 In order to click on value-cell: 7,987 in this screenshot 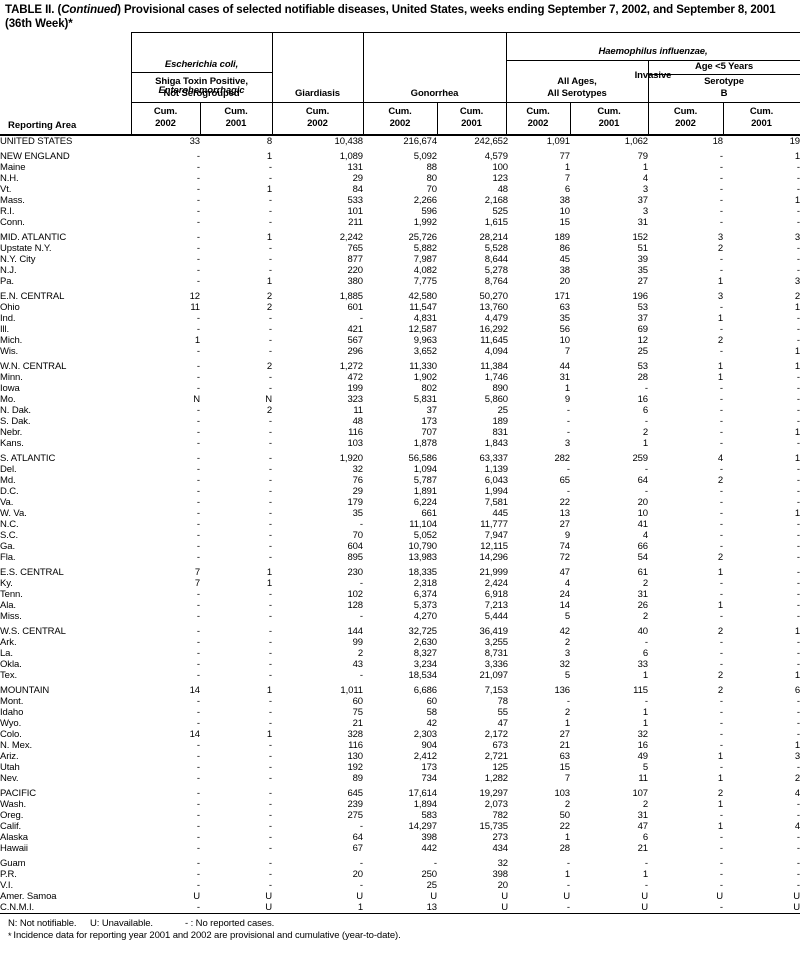, I will do `click(425, 259)`.